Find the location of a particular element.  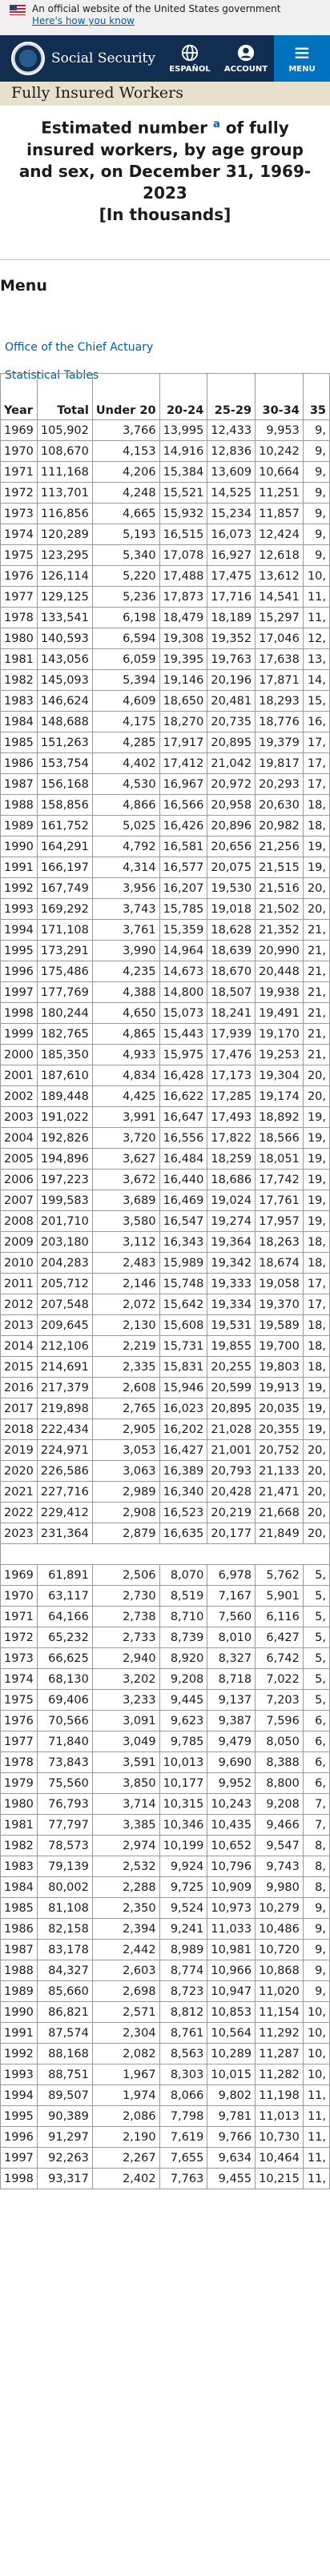

value-cell: 61,891 is located at coordinates (64, 1575).